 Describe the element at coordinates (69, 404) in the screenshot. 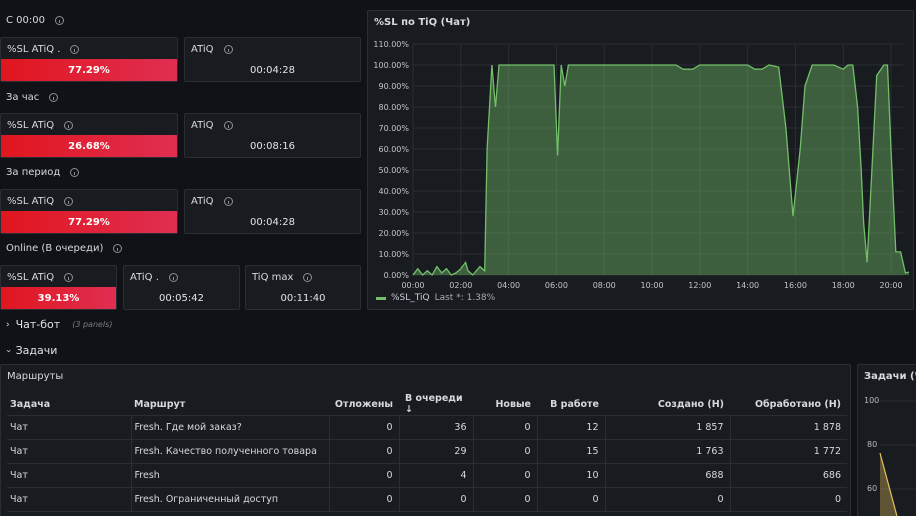

I see `col-header-task: Задача` at that location.